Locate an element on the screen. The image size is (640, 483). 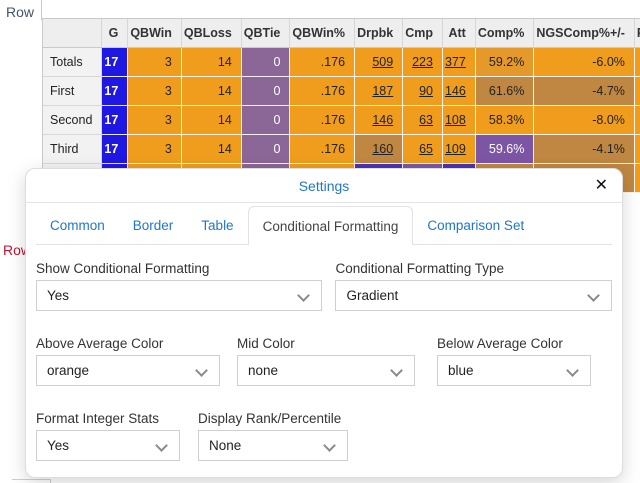
table-cell: 647 is located at coordinates (637, 120).